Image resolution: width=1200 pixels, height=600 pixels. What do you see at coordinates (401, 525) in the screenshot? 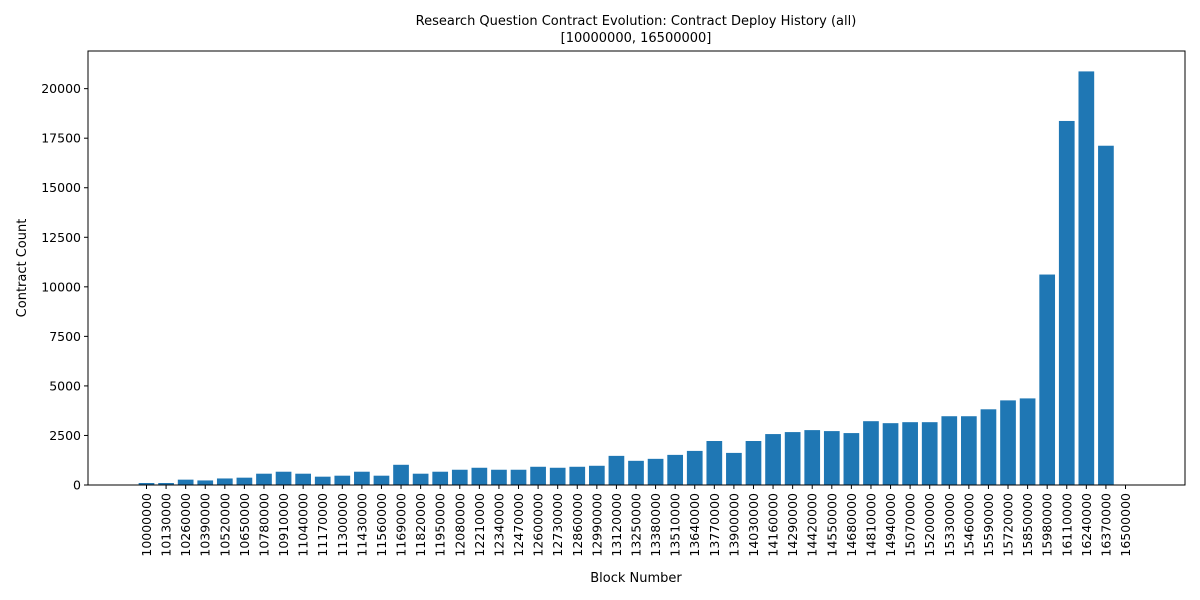
I see `x-tick-label: 11690000` at bounding box center [401, 525].